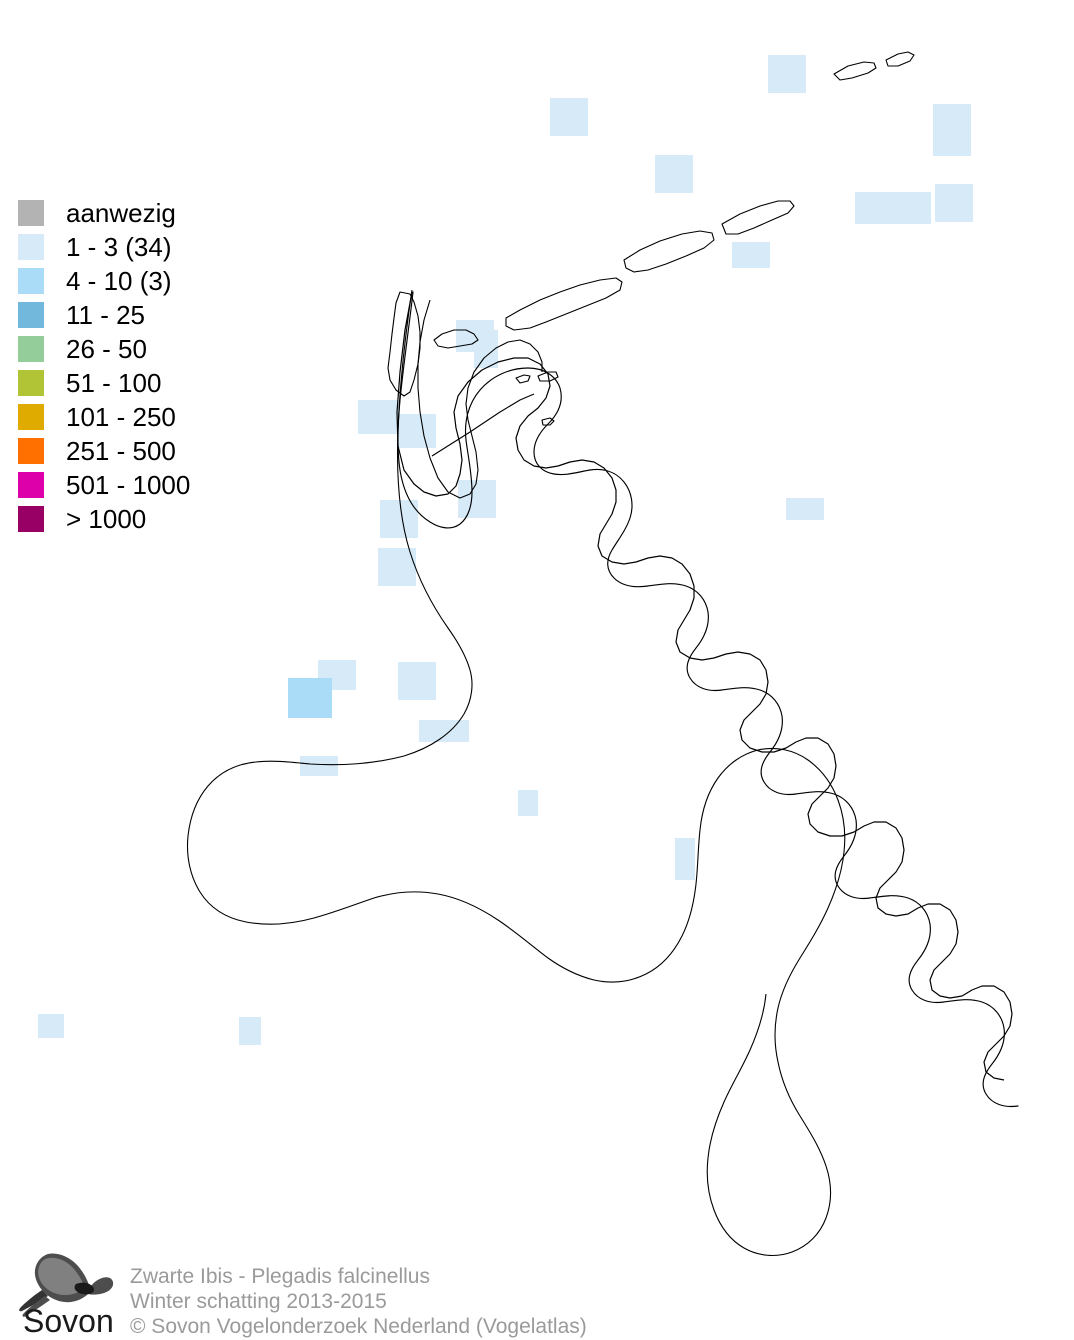 The width and height of the screenshot is (1074, 1340). What do you see at coordinates (483, 425) in the screenshot?
I see `afsluitdijk` at bounding box center [483, 425].